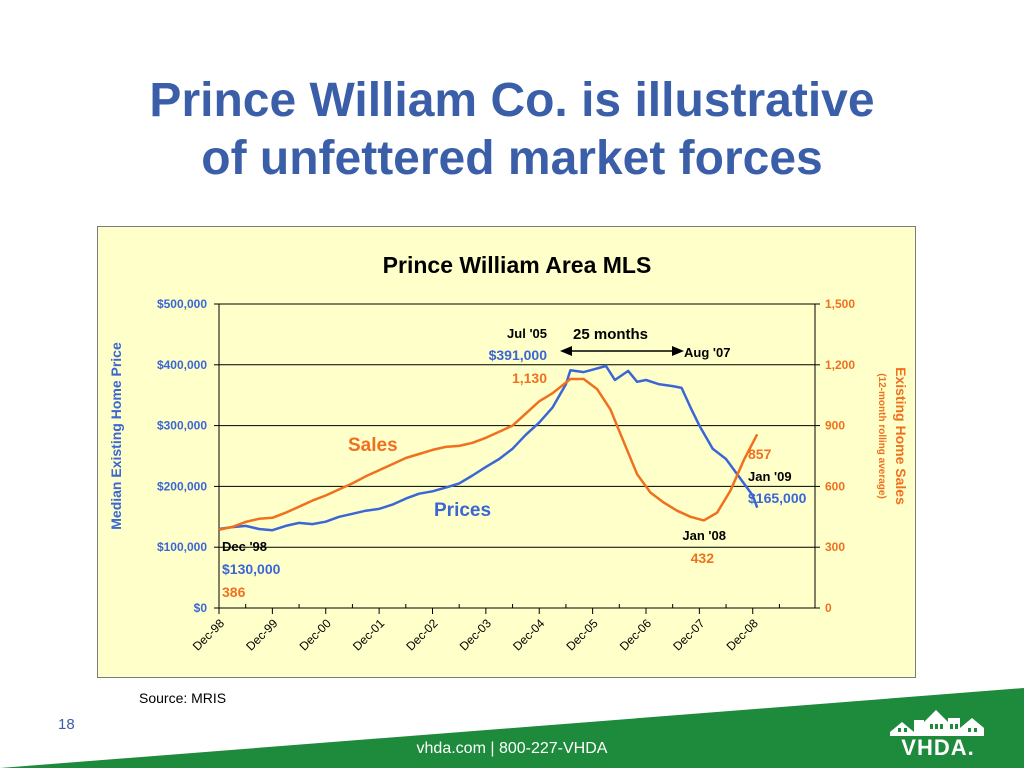  I want to click on annotation-jan09-date: Jan '09, so click(770, 476).